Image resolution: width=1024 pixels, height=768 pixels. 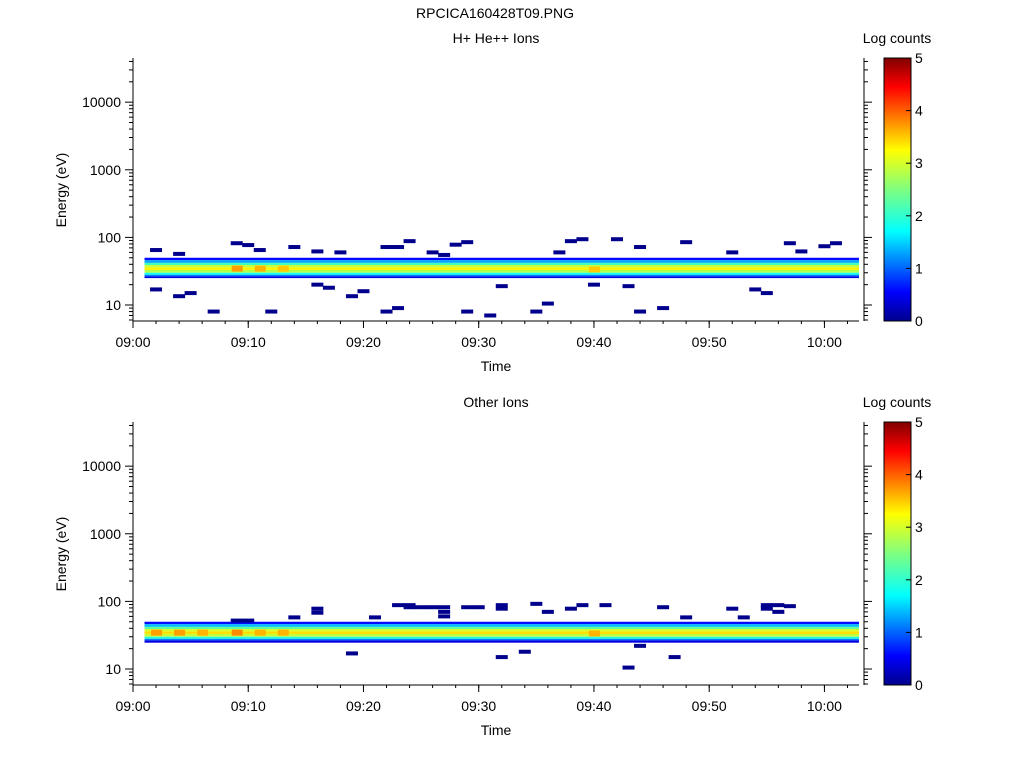 What do you see at coordinates (919, 422) in the screenshot?
I see `colorbar-tick-label: 5` at bounding box center [919, 422].